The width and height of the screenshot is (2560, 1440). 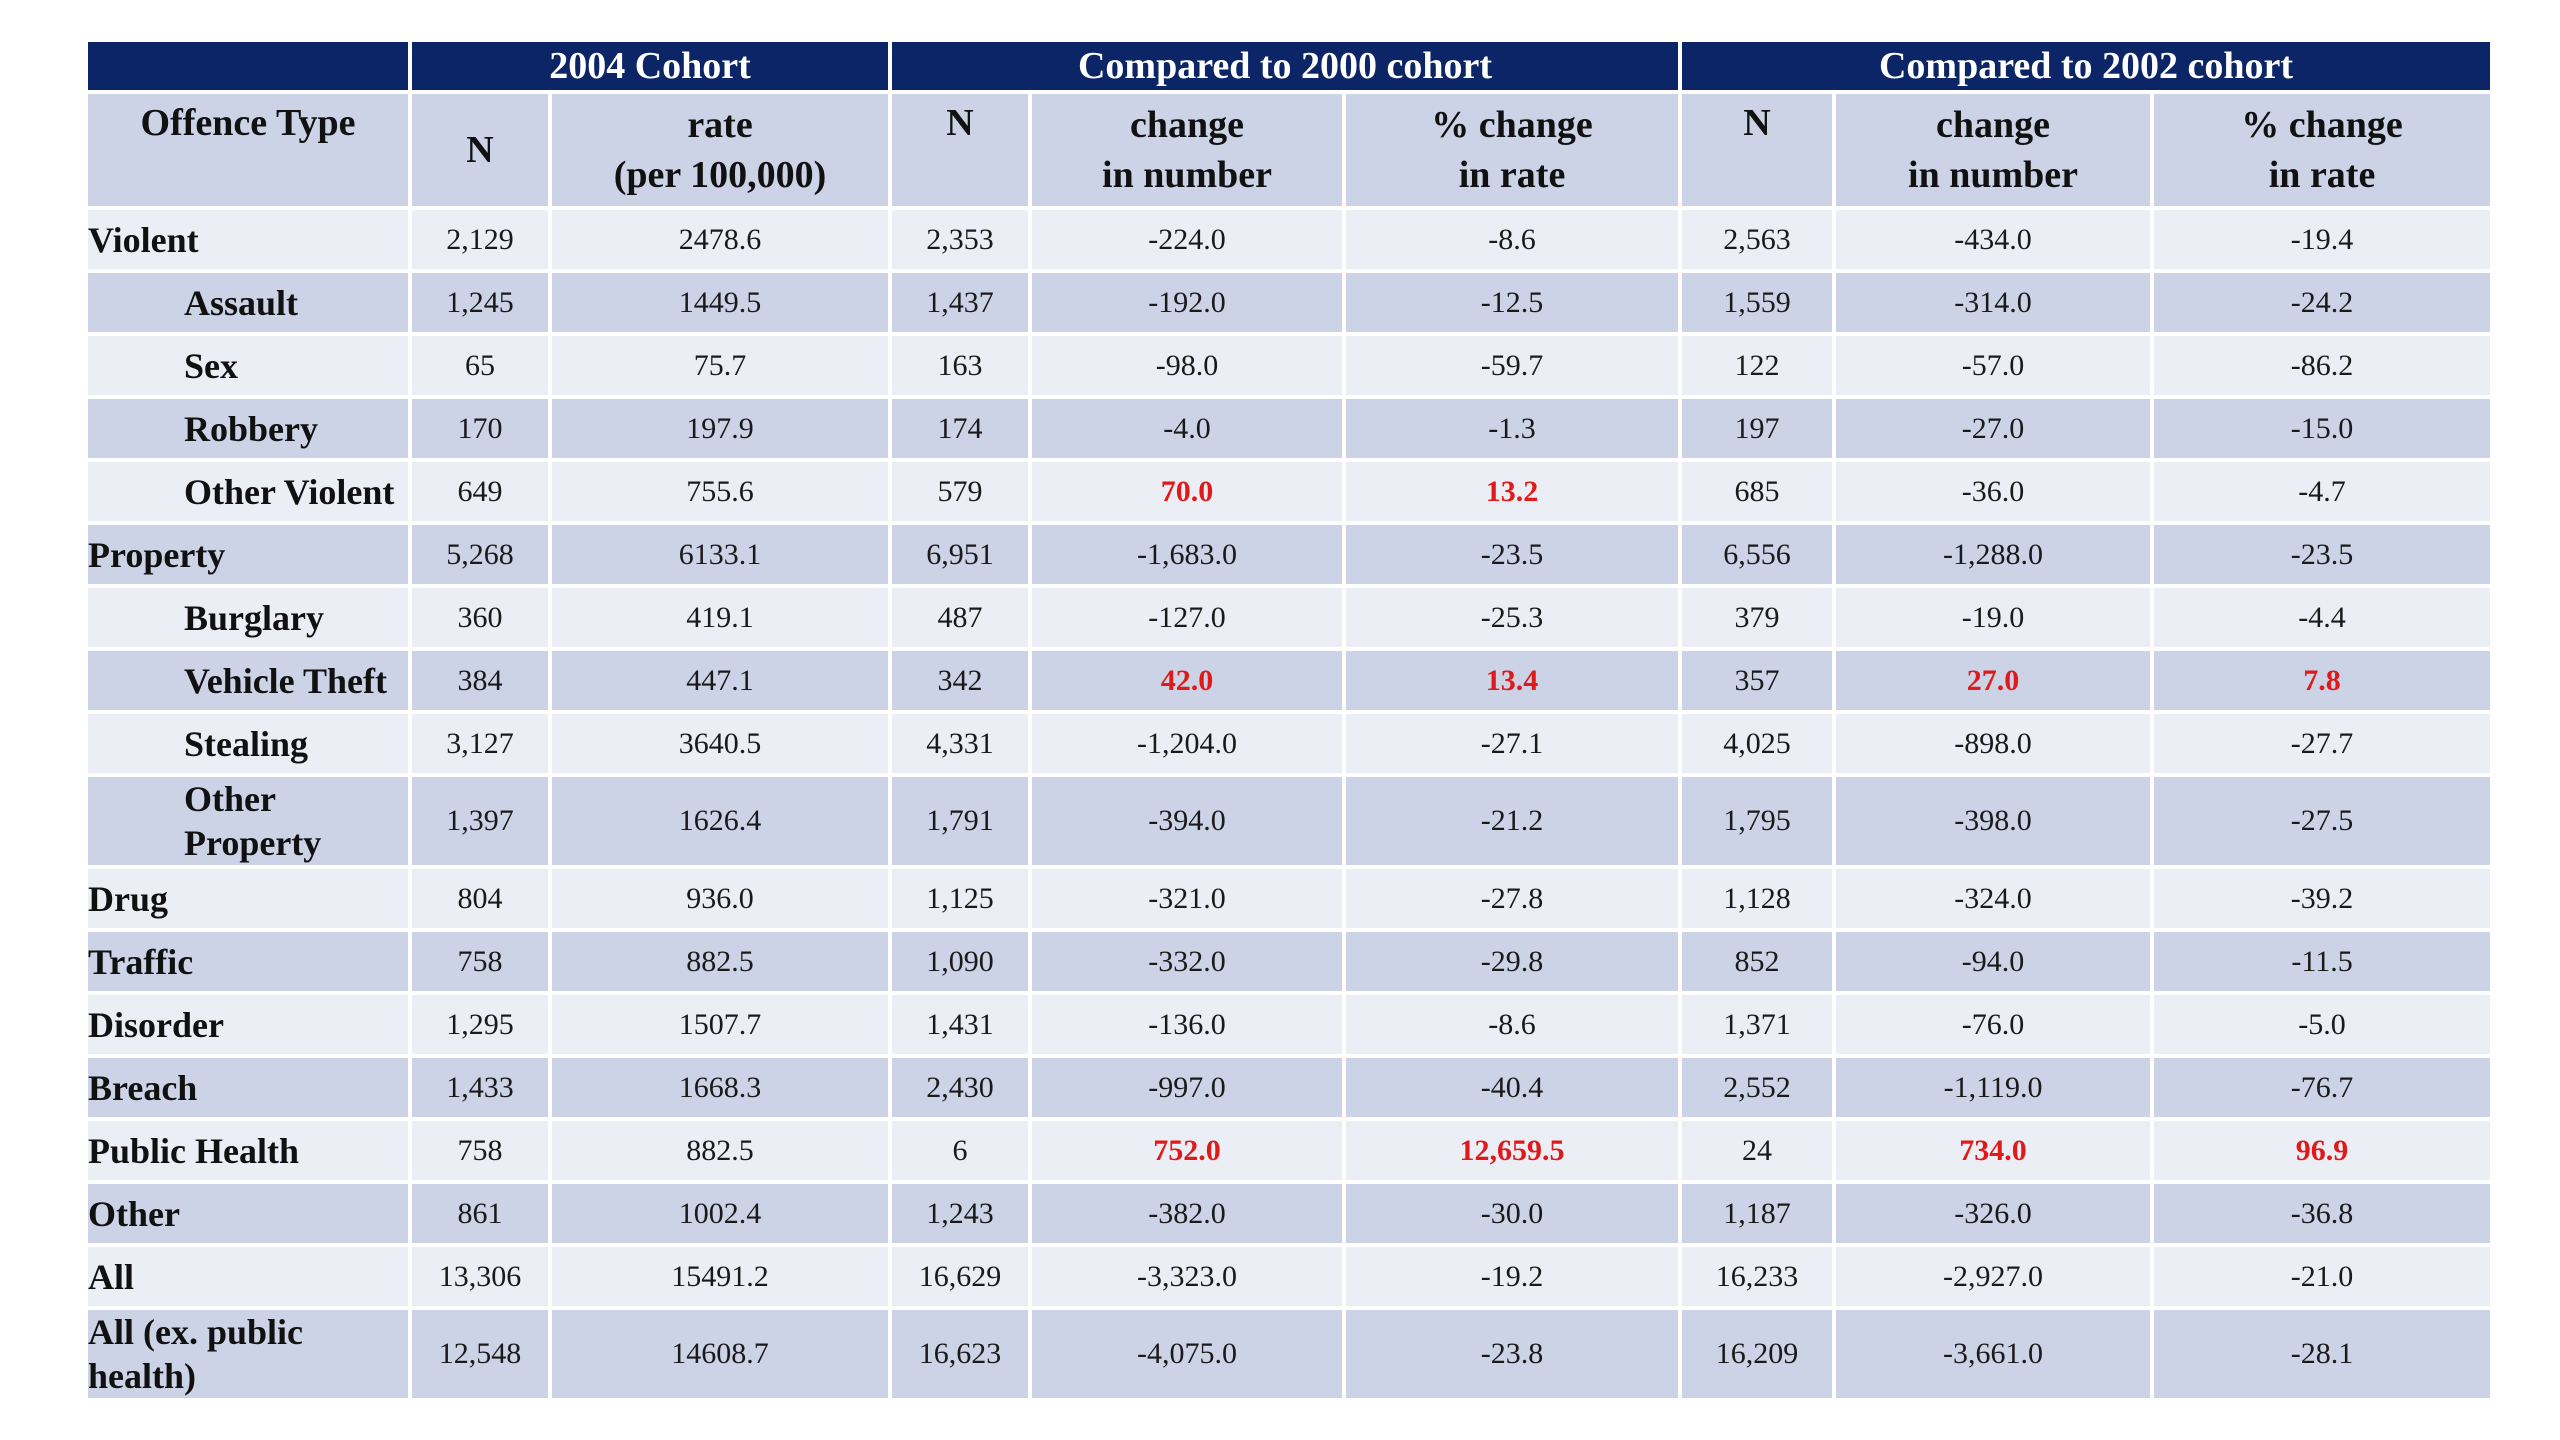 I want to click on row-label: Other Violent, so click(x=248, y=491).